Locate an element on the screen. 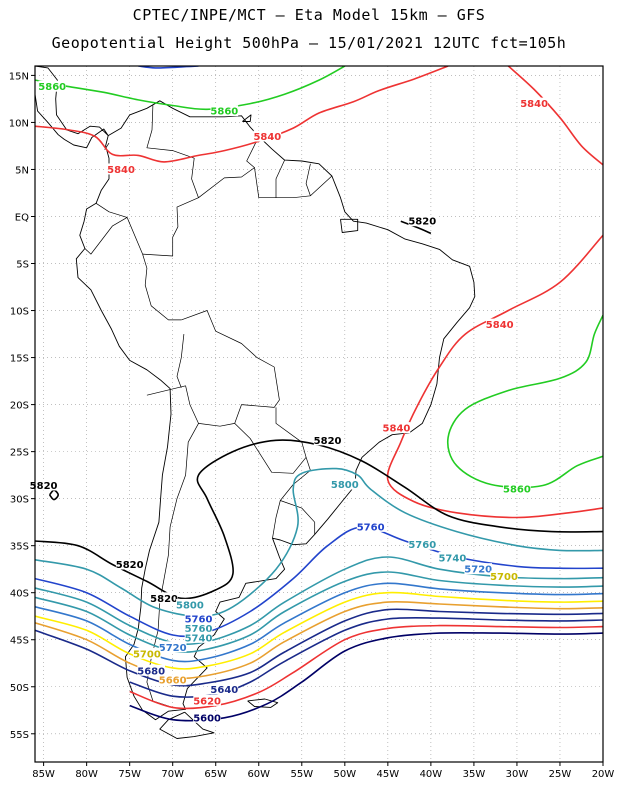  x-tick-label: 20W is located at coordinates (603, 774).